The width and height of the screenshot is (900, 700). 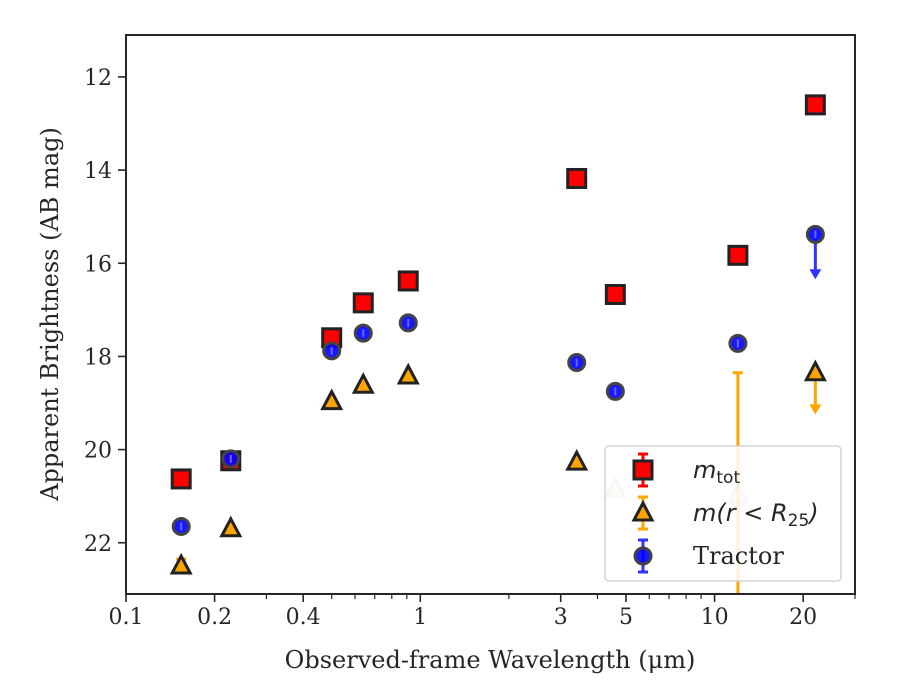 What do you see at coordinates (98, 264) in the screenshot?
I see `y-tick-label: 16` at bounding box center [98, 264].